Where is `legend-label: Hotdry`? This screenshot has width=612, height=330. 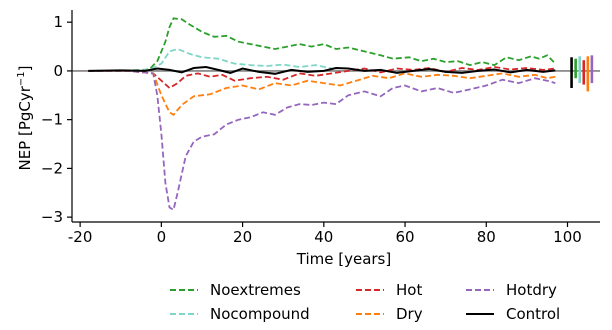
legend-label: Hotdry is located at coordinates (531, 290).